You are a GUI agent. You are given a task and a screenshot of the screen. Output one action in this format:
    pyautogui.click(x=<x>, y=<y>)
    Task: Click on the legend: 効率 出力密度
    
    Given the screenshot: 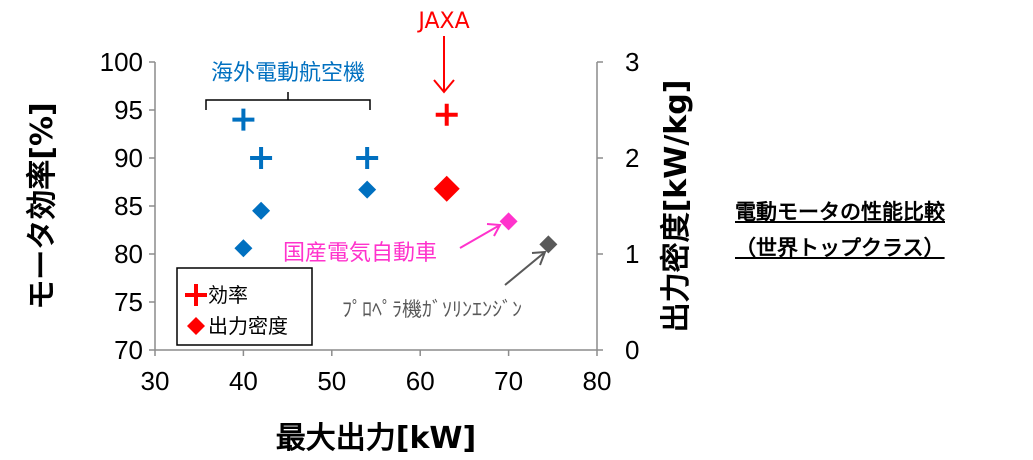 What is the action you would take?
    pyautogui.click(x=244, y=306)
    